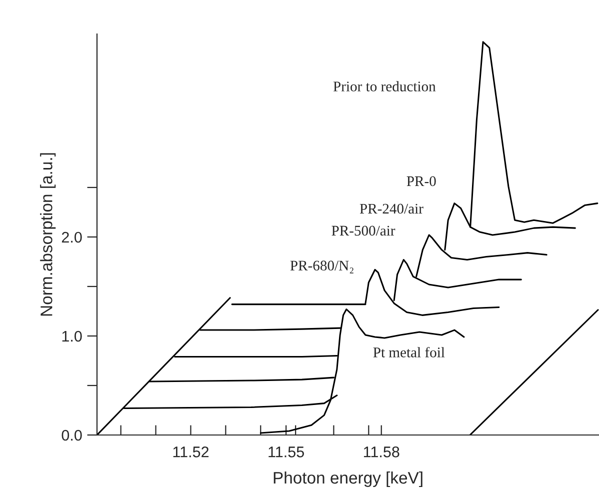 This screenshot has width=599, height=502. Describe the element at coordinates (48, 234) in the screenshot. I see `y-axis-title: Norm.absorption [a.u.]` at that location.